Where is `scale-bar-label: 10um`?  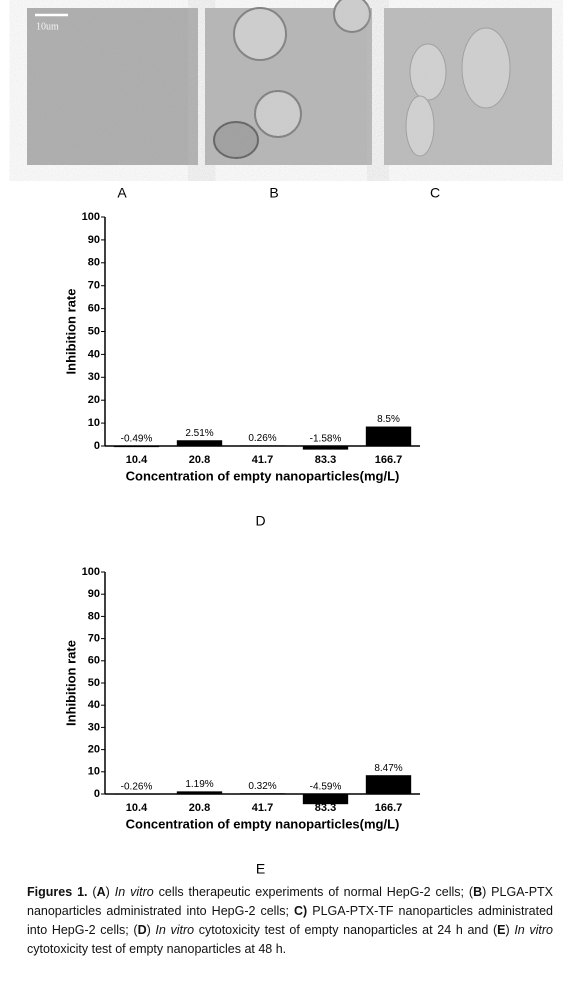 scale-bar-label: 10um is located at coordinates (47, 26).